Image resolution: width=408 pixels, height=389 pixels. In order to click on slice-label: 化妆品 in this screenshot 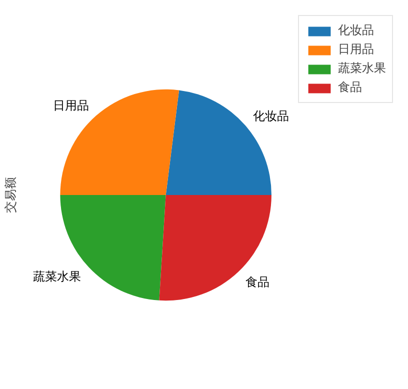, I will do `click(270, 116)`.